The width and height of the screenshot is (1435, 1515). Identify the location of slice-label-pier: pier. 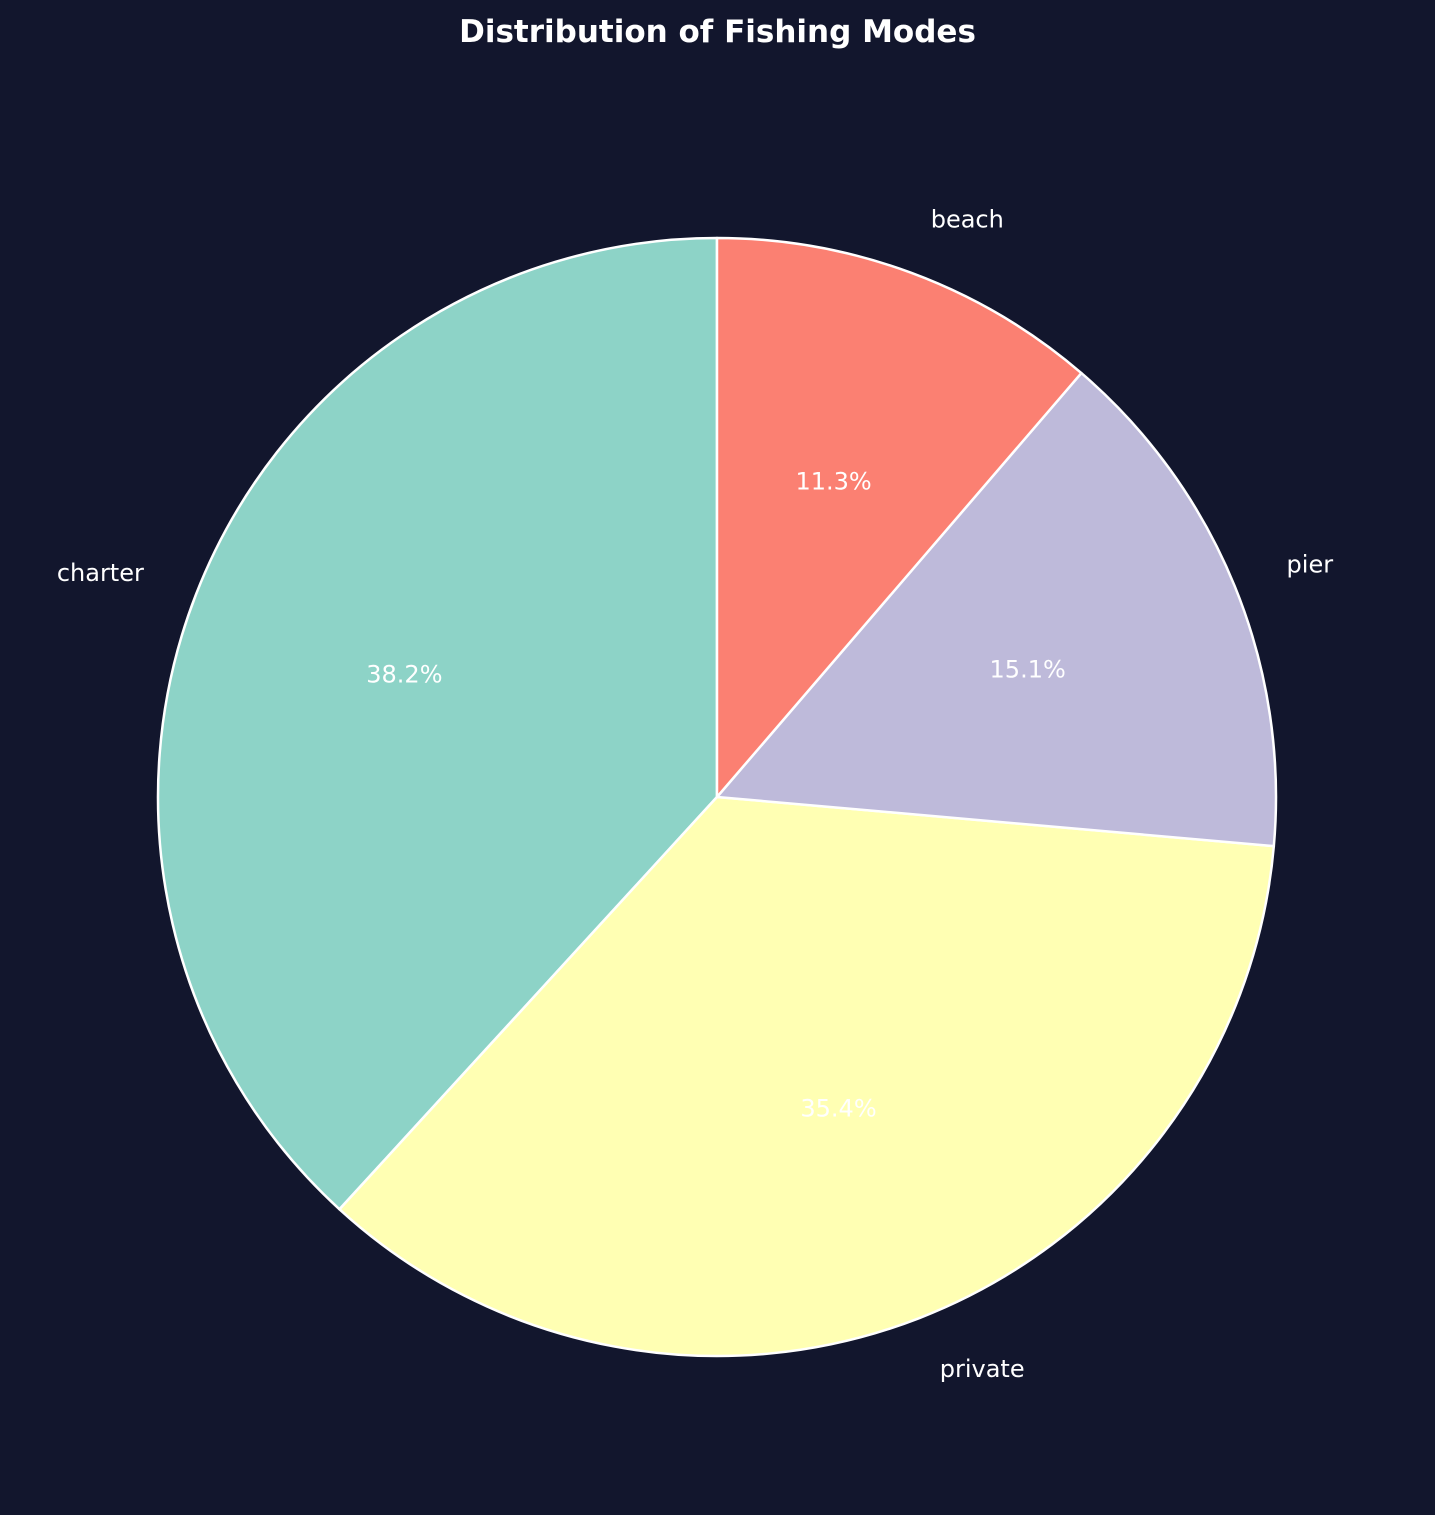
(1310, 564).